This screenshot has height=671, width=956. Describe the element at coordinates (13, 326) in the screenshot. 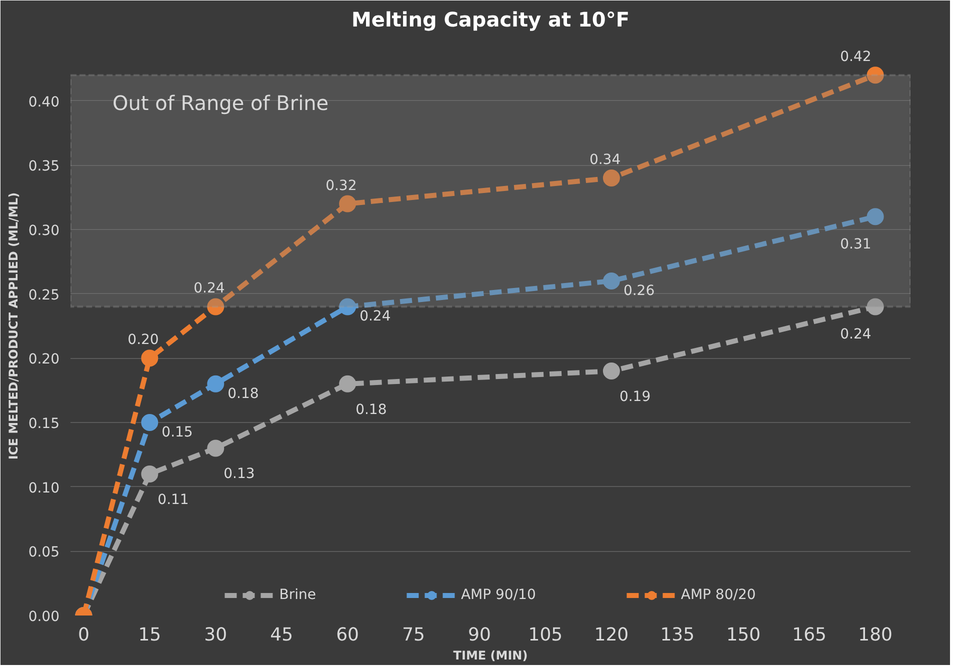

I see `y-axis-title: ICE MELTED/PRODUCT APPLIED (ML/ML)` at that location.